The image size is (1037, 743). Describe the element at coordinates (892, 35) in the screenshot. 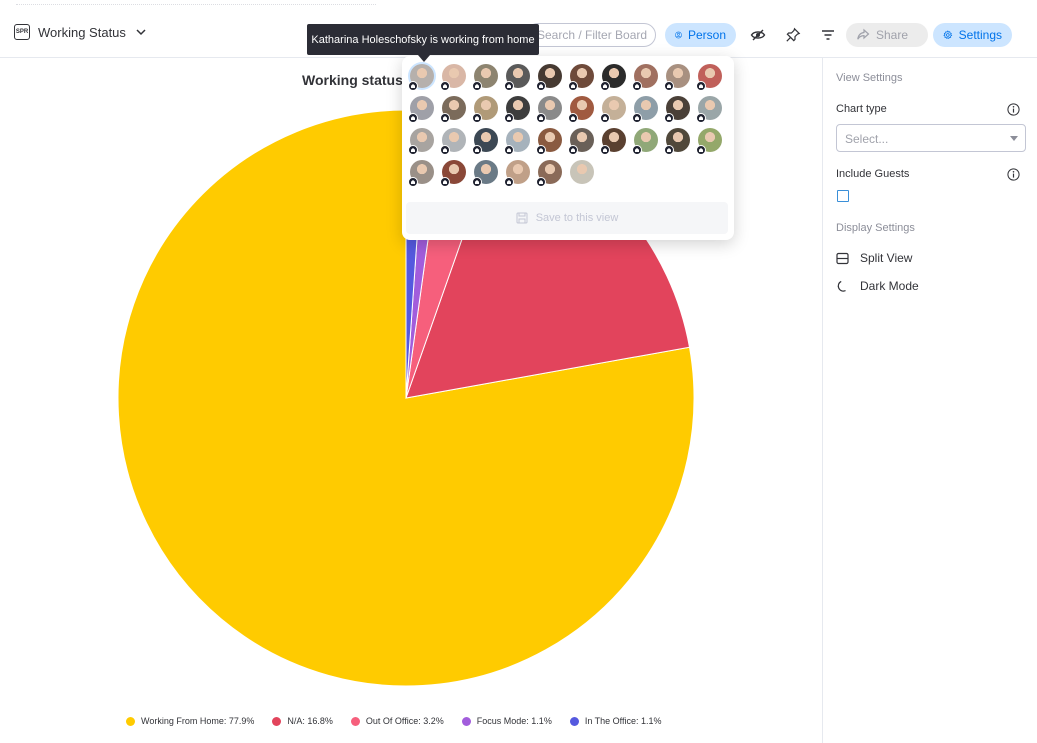

I see `share-label: Share` at that location.